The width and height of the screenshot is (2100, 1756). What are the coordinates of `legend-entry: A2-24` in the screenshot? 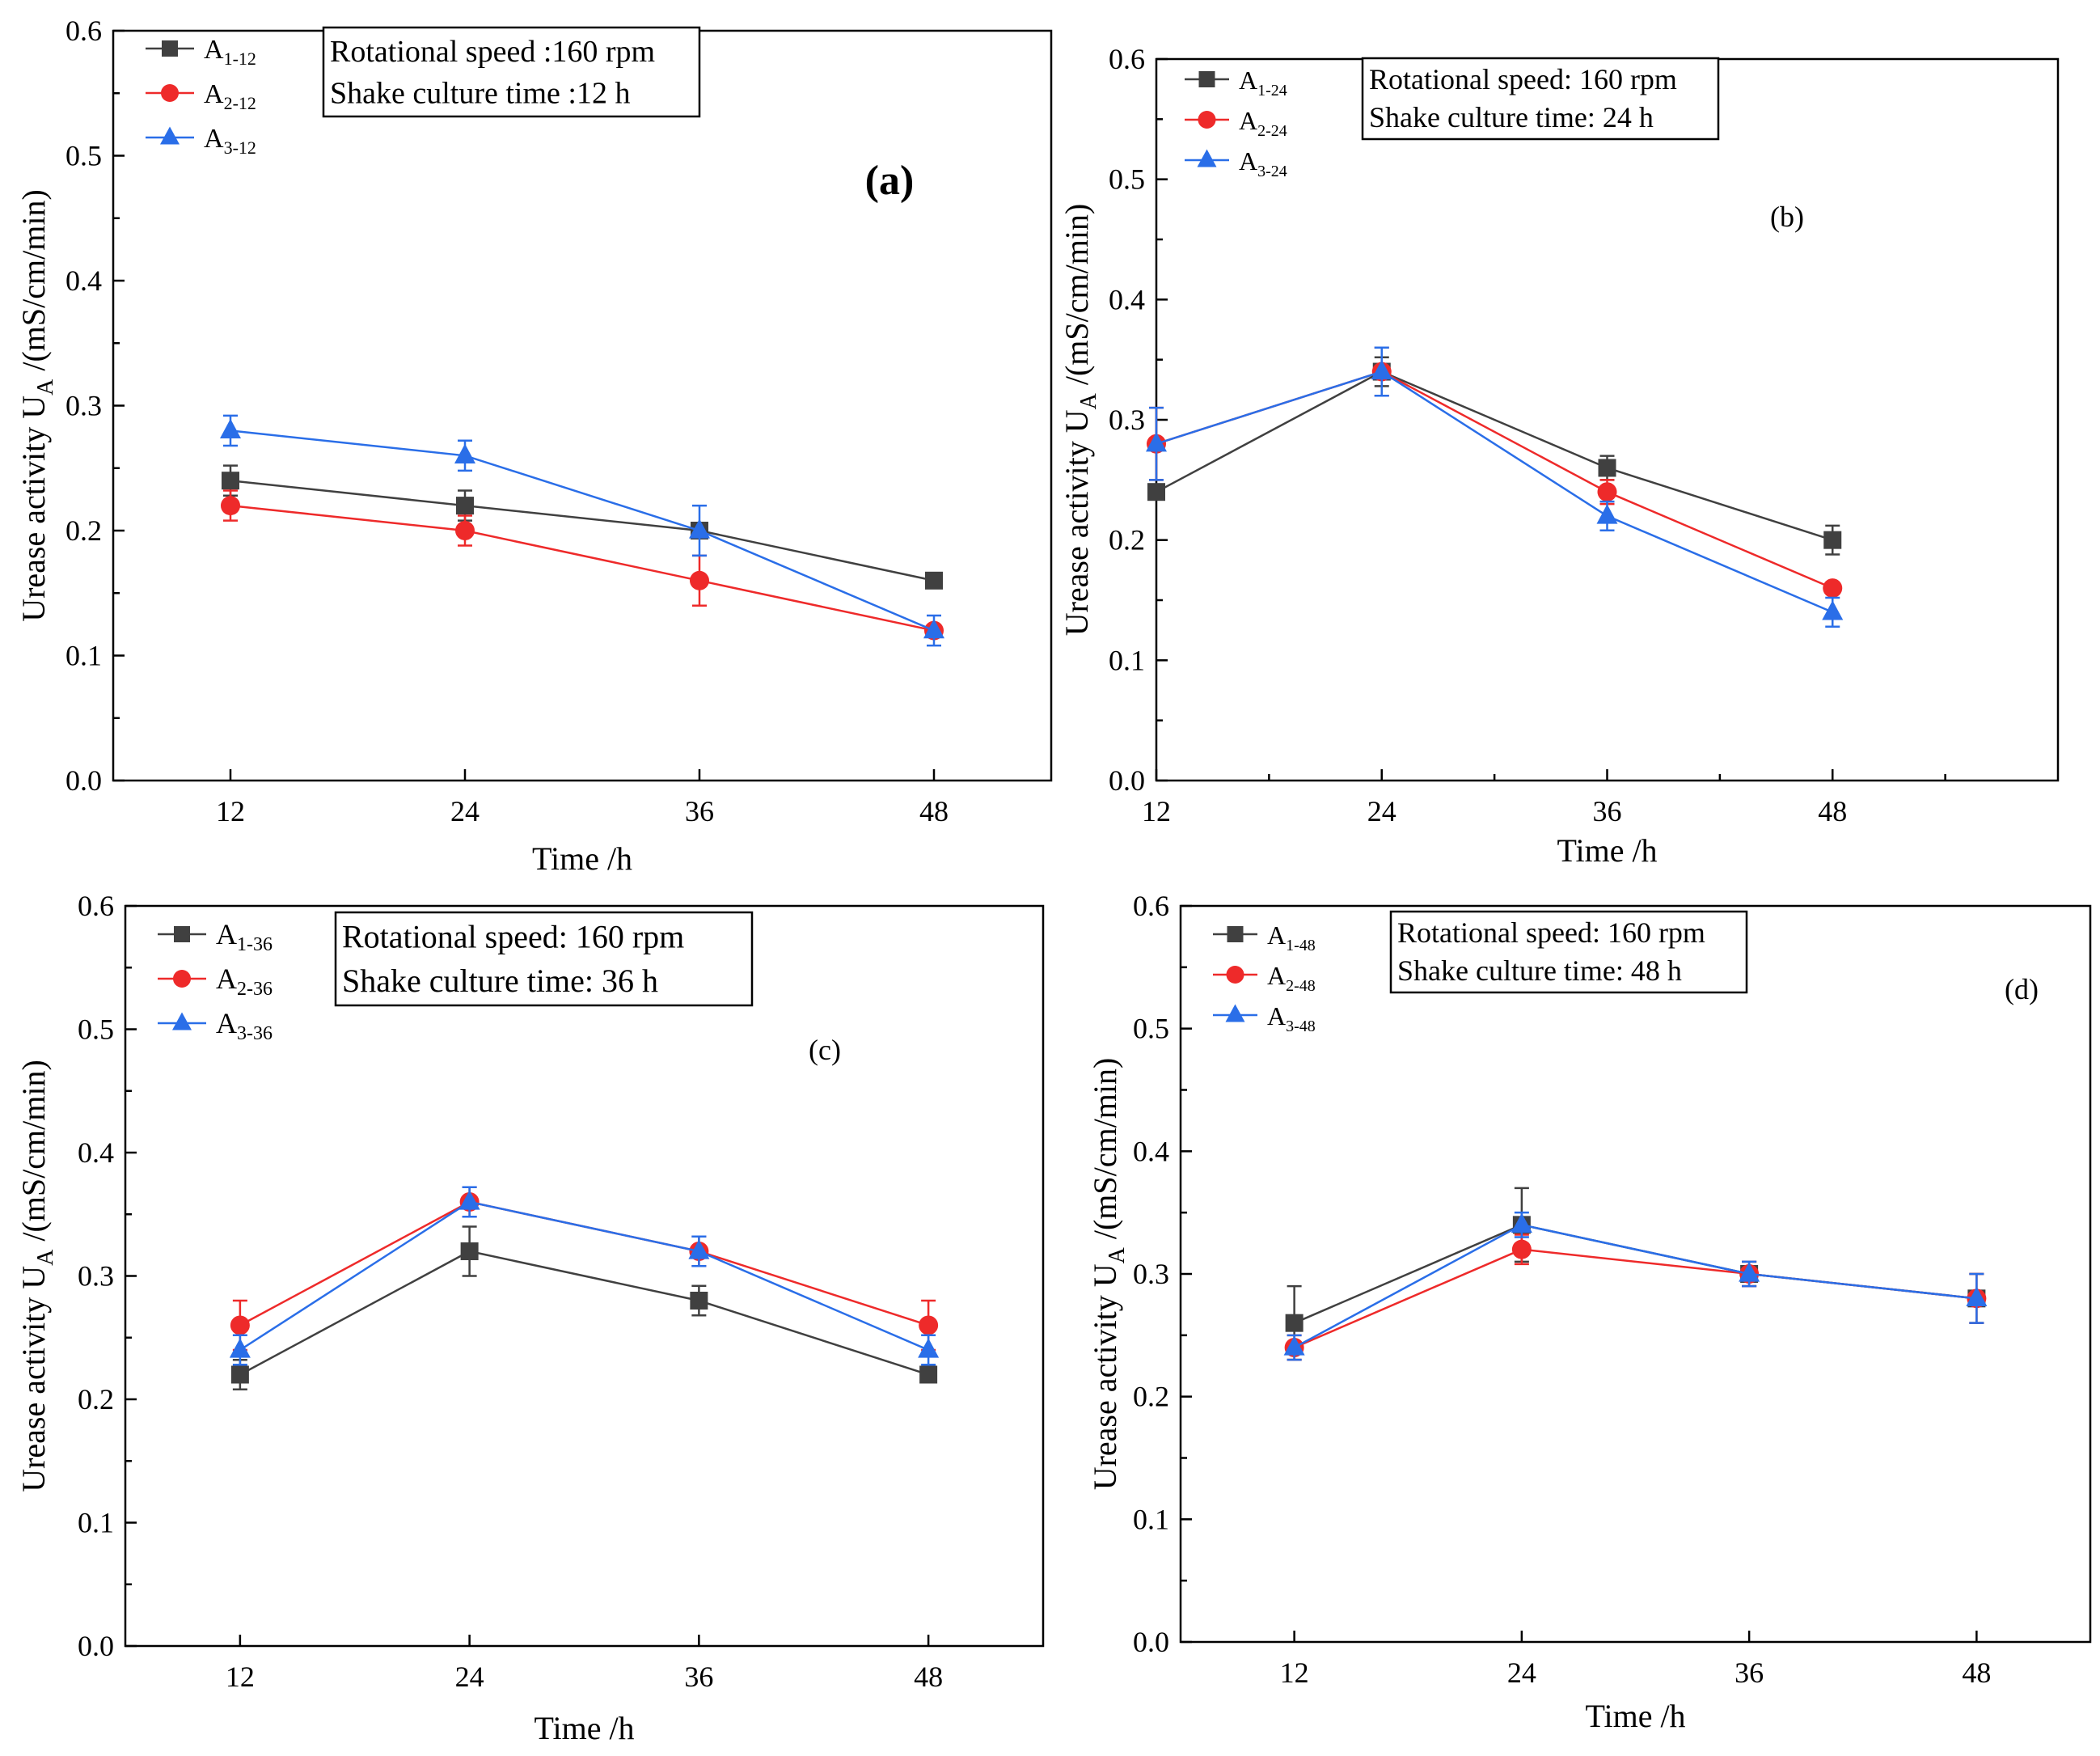 It's located at (1263, 123).